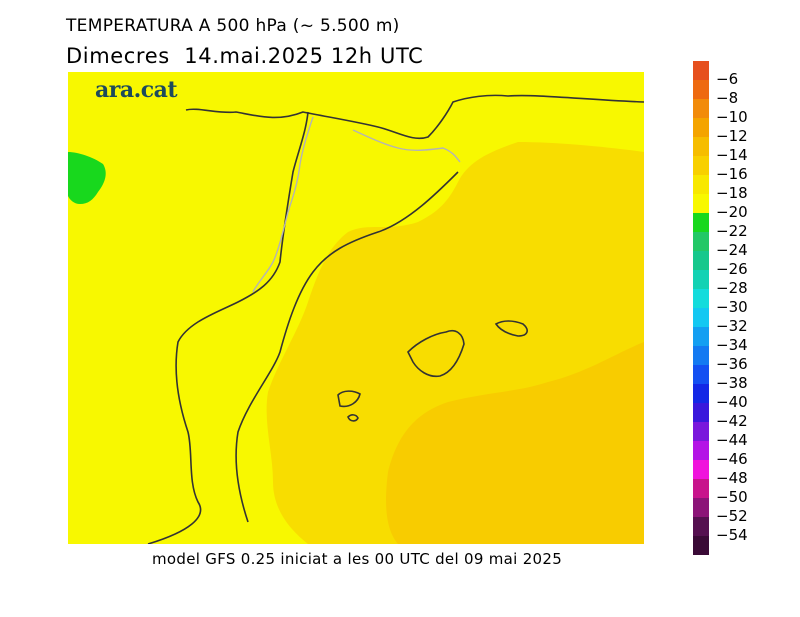 The height and width of the screenshot is (617, 800). I want to click on border-coast, so click(228, 327).